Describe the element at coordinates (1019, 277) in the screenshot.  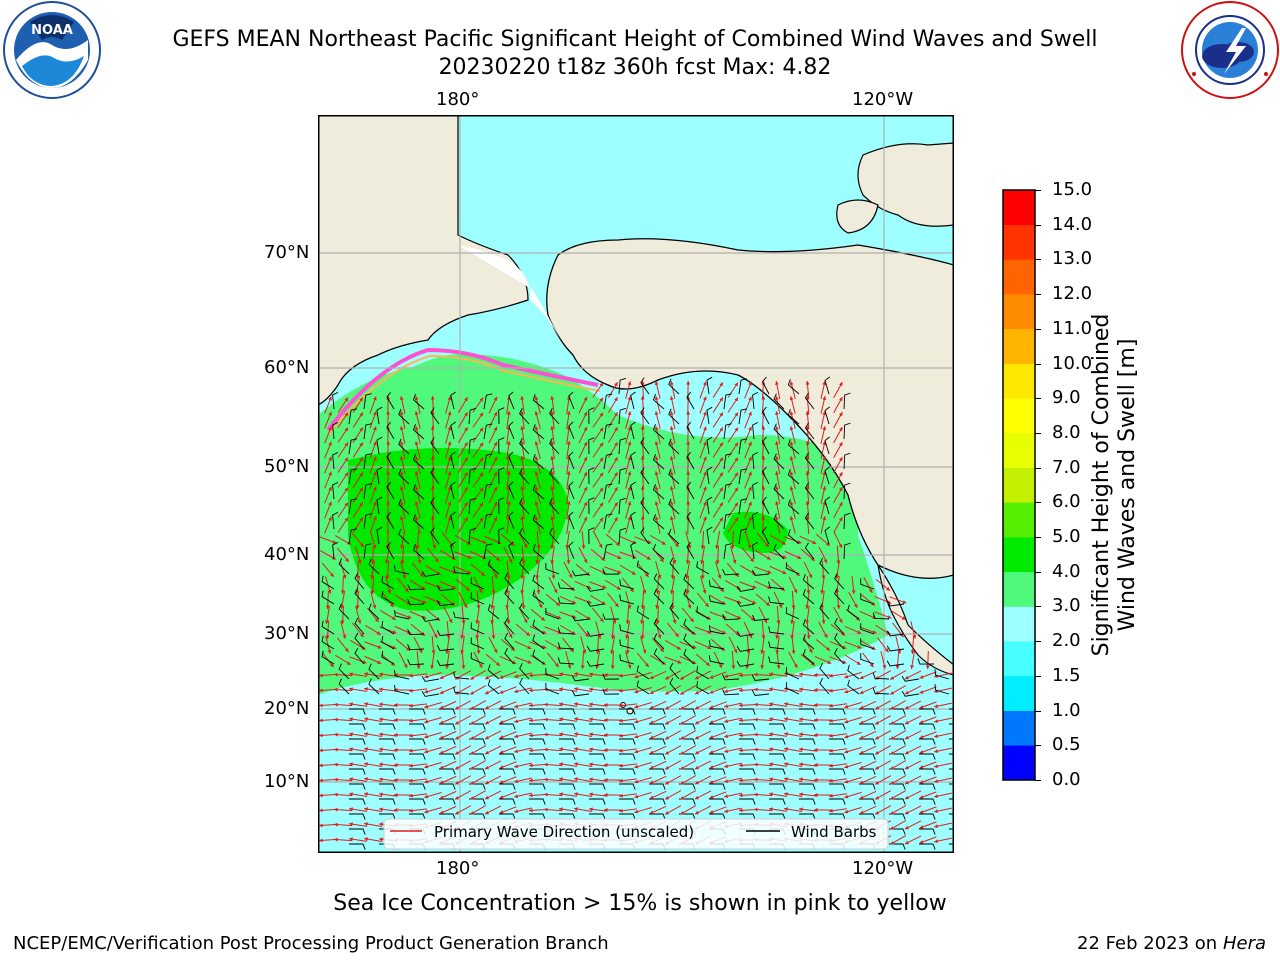
I see `colorbar-swatch` at that location.